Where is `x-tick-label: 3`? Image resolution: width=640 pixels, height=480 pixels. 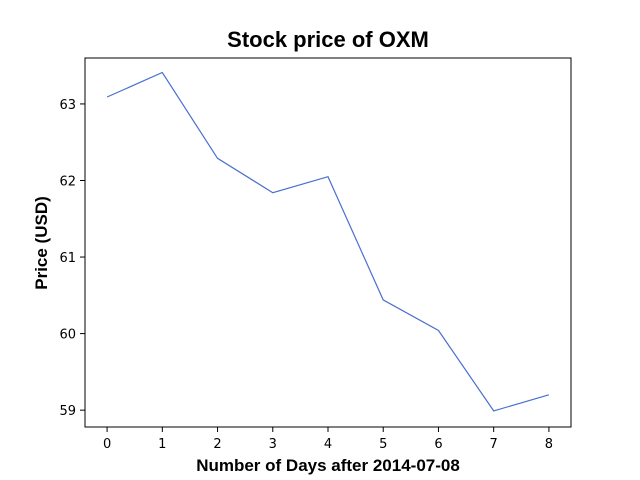
x-tick-label: 3 is located at coordinates (273, 444).